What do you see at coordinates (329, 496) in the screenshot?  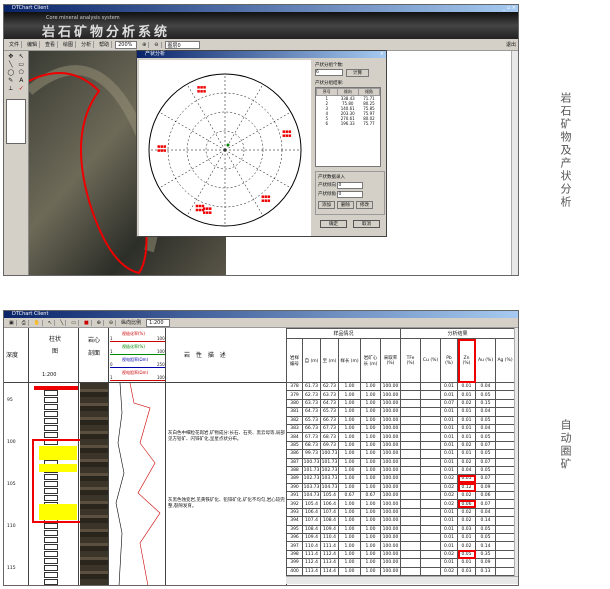 I see `table-cell: 105.4` at bounding box center [329, 496].